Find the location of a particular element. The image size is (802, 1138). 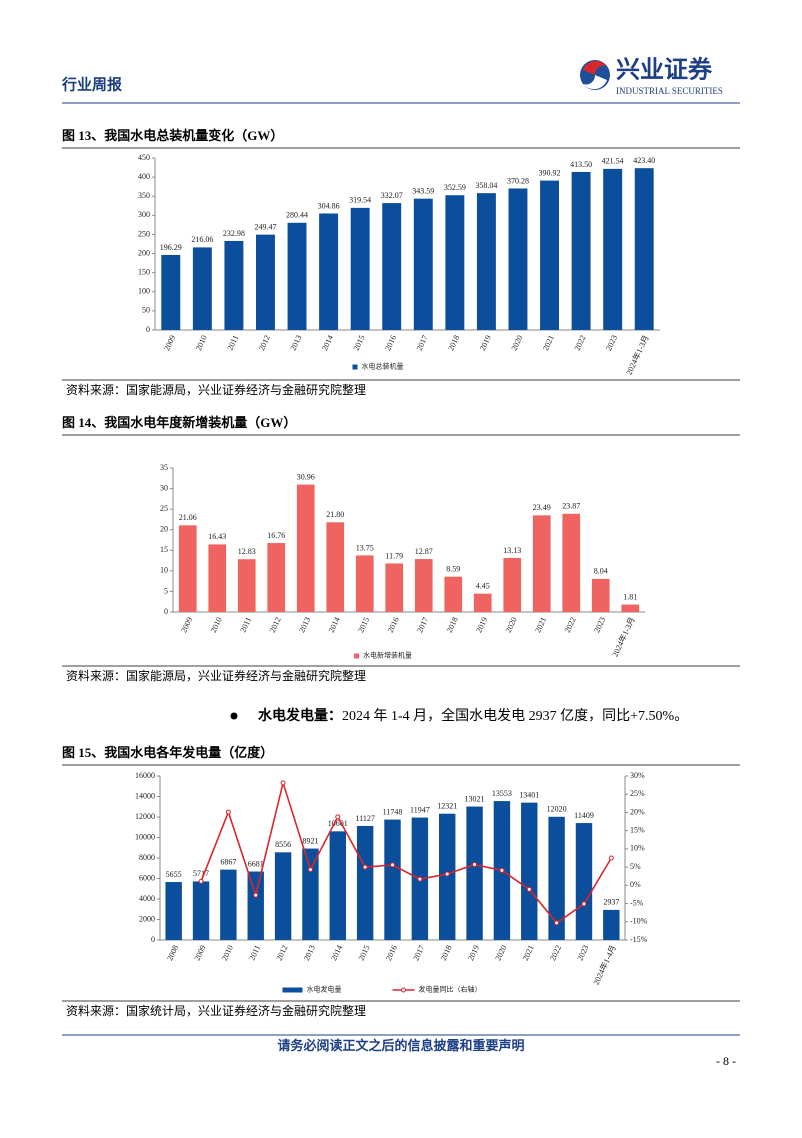

x-tick-label: 2015 is located at coordinates (363, 625).